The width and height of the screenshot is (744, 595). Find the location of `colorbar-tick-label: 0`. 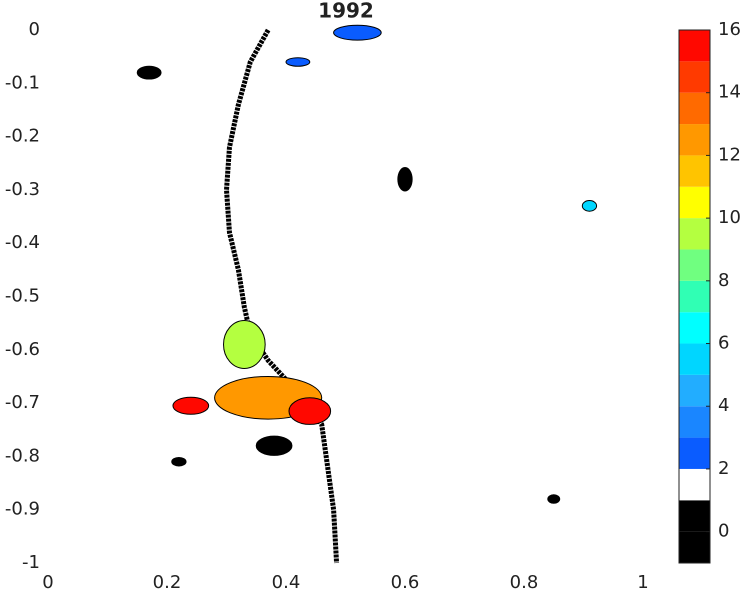

colorbar-tick-label: 0 is located at coordinates (723, 531).